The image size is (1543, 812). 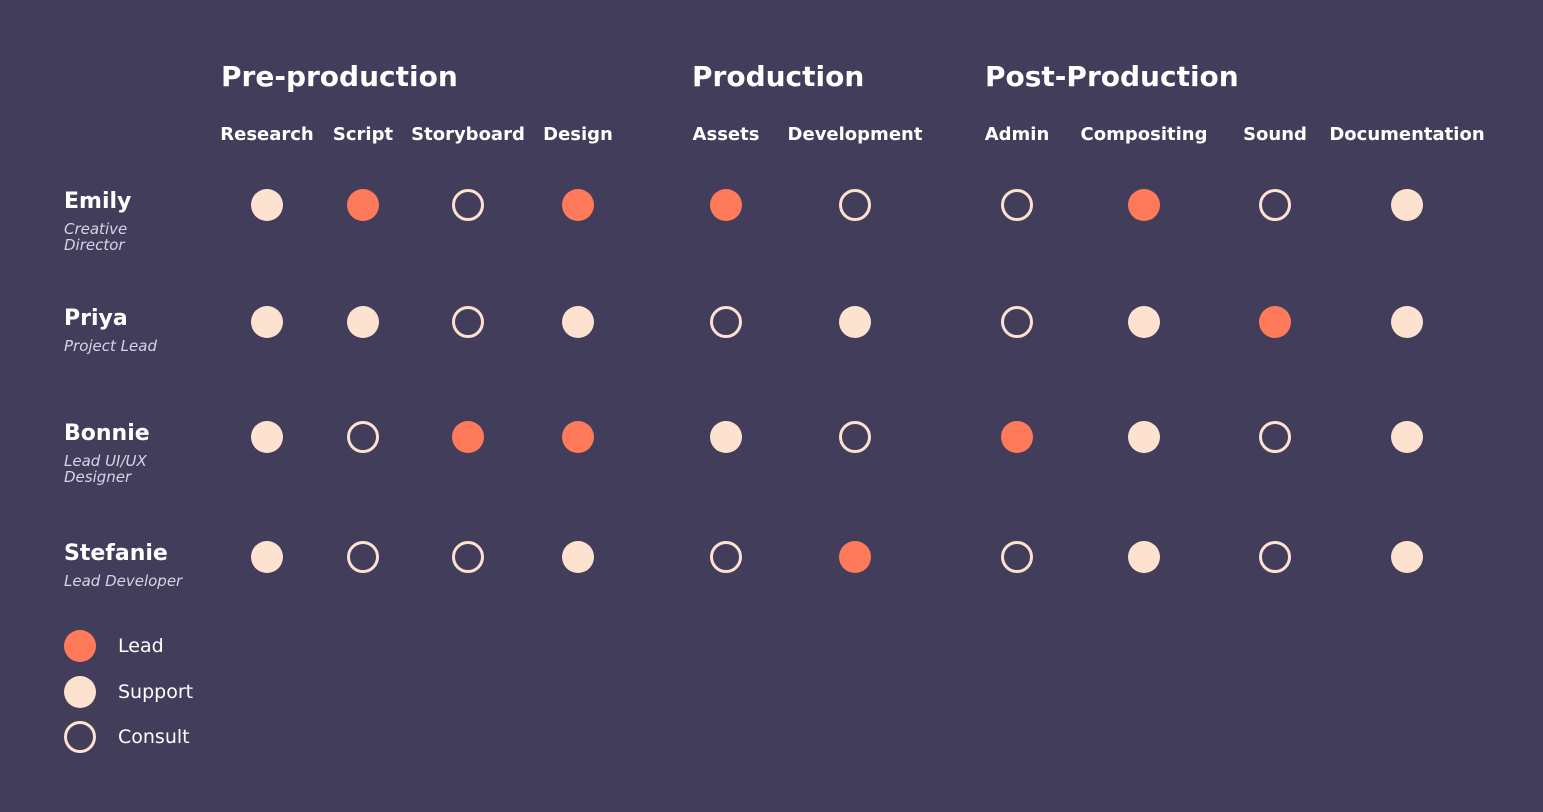 What do you see at coordinates (154, 737) in the screenshot?
I see `legend-label: Consult` at bounding box center [154, 737].